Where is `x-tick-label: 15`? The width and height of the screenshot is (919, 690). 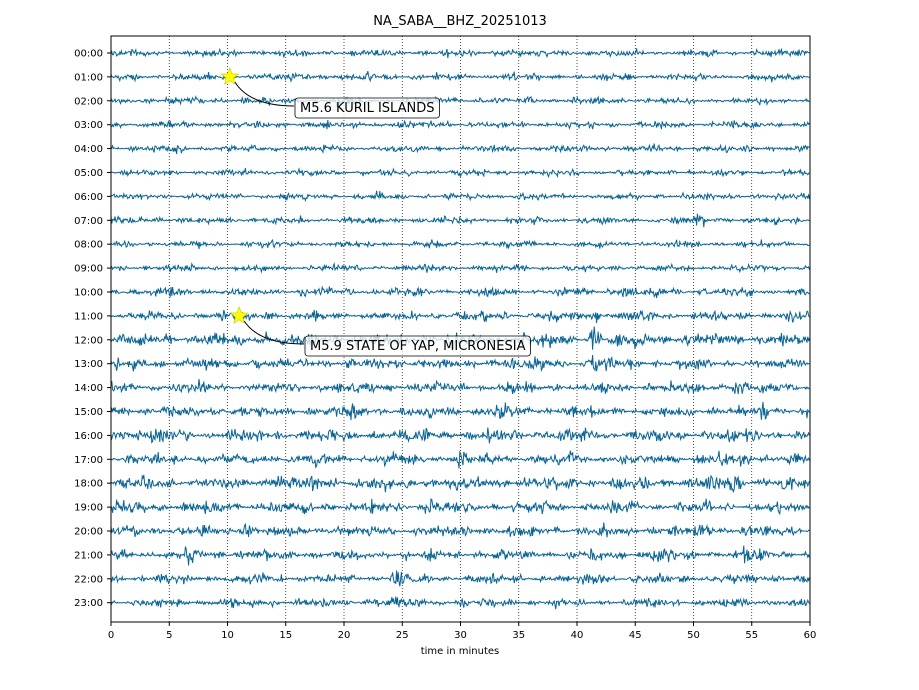 x-tick-label: 15 is located at coordinates (285, 635).